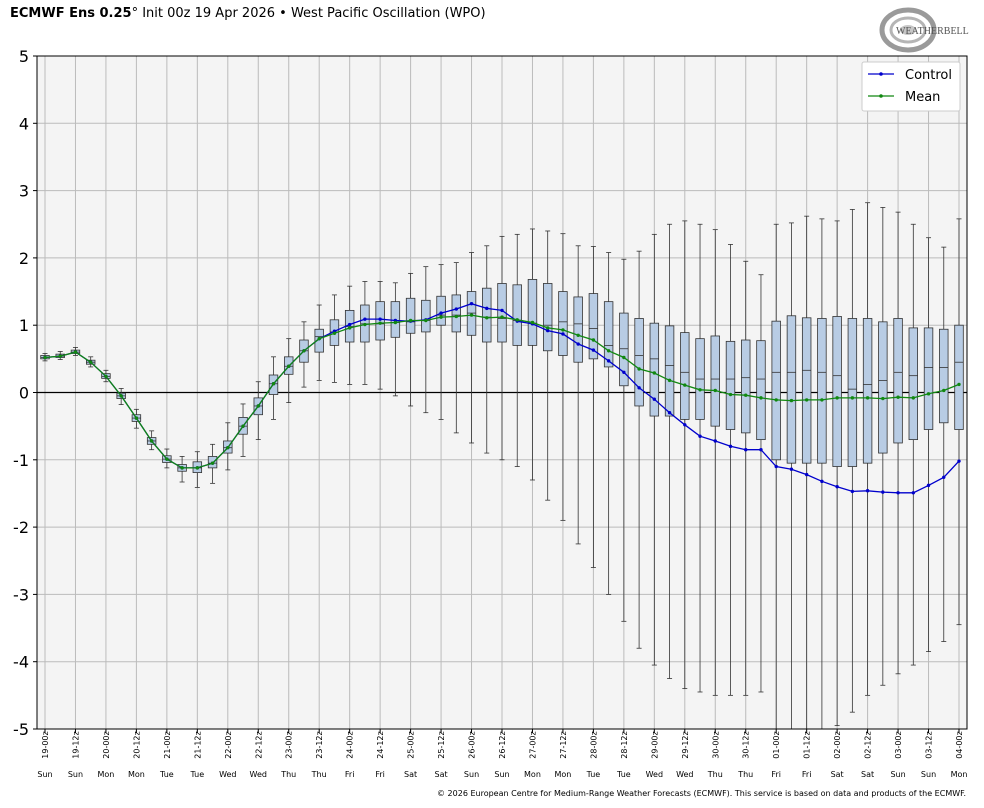 The image size is (984, 808). Describe the element at coordinates (924, 30) in the screenshot. I see `weatherbell-logo-icon: WEATHERBELL` at that location.